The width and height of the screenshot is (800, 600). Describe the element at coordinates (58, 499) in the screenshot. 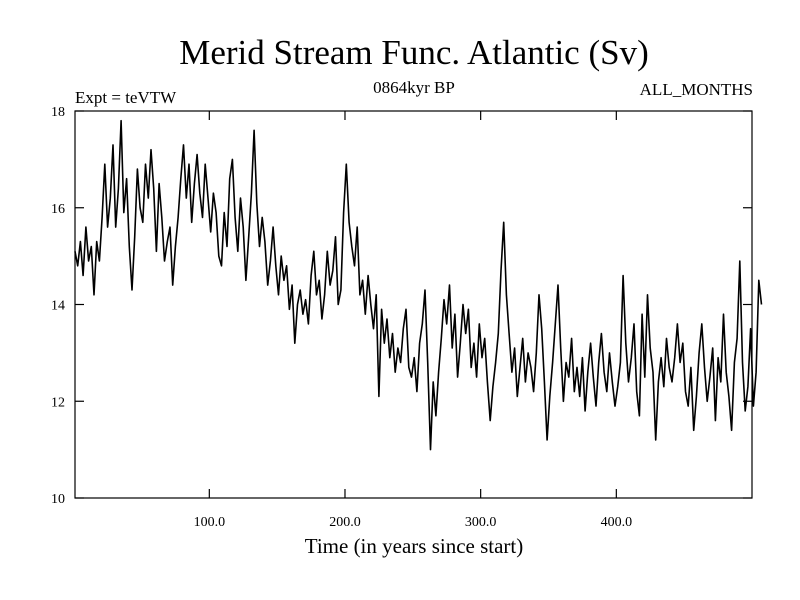

I see `y-tick-label: 10` at that location.